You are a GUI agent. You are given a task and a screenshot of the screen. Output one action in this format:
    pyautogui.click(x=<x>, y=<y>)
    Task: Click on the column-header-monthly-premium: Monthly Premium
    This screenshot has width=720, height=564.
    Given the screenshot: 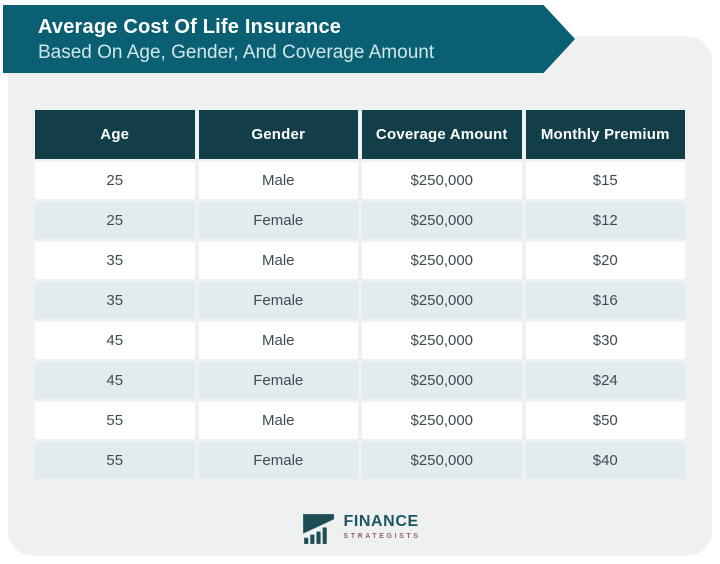 What is the action you would take?
    pyautogui.click(x=605, y=134)
    